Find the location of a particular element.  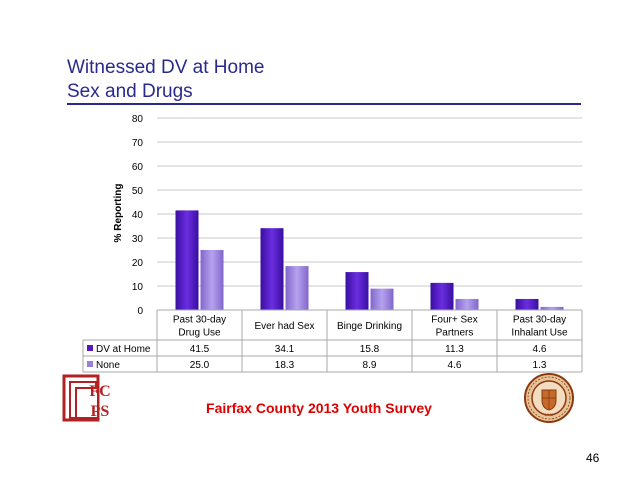

svg-text: FC is located at coordinates (99, 391).